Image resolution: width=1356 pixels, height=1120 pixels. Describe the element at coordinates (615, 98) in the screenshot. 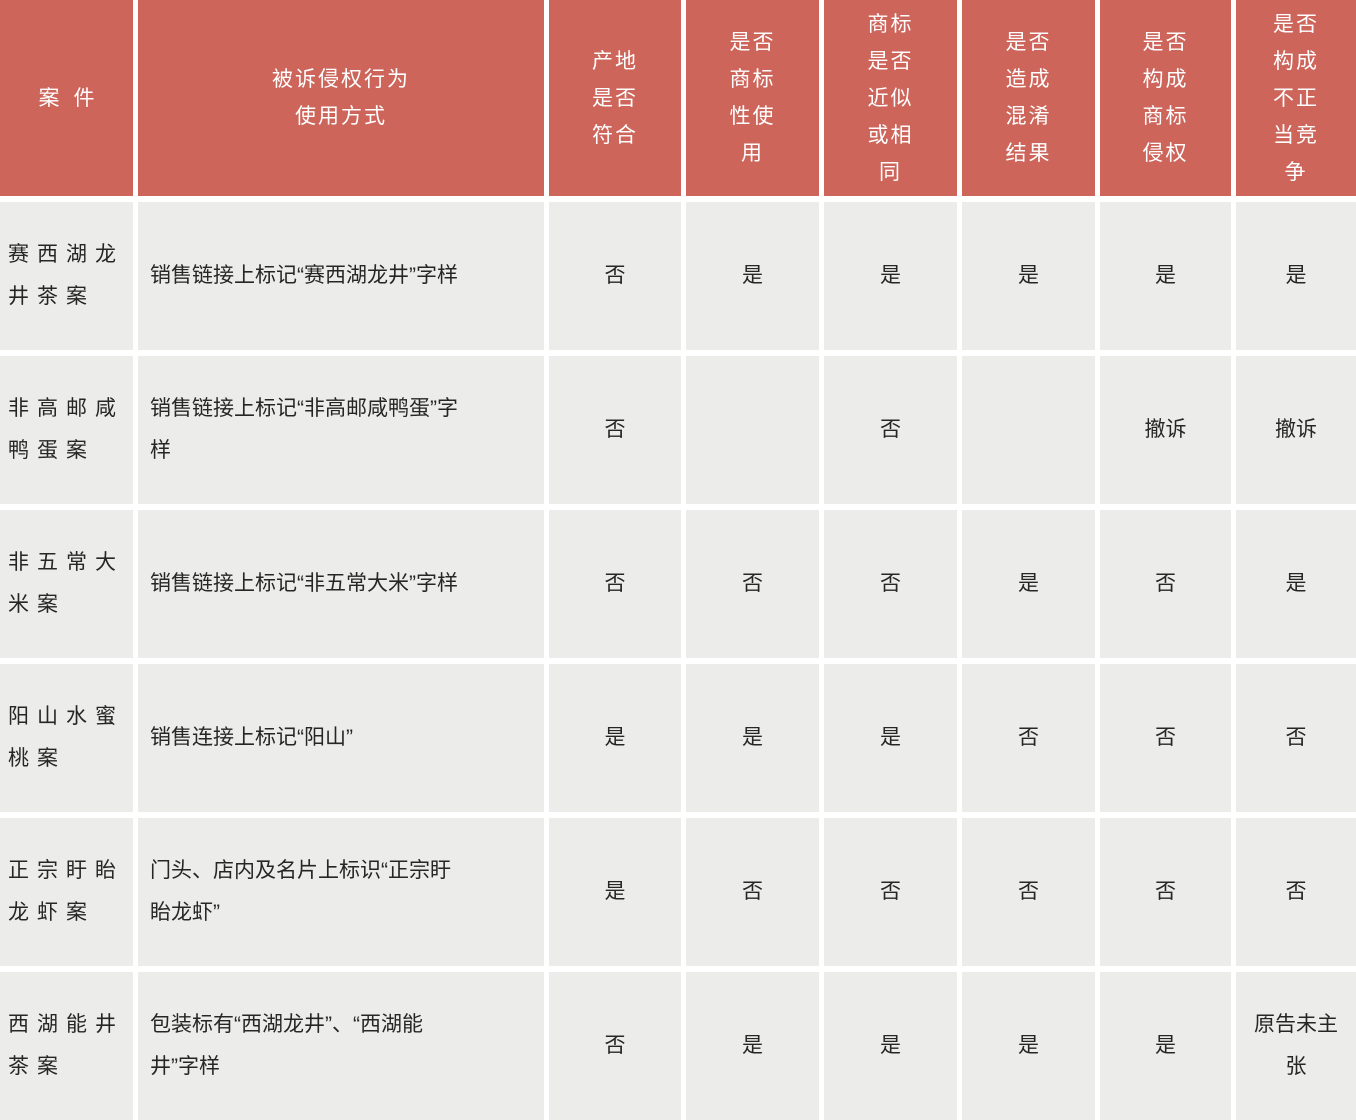

I see `header-origin-match: 产地 是否 符合` at that location.